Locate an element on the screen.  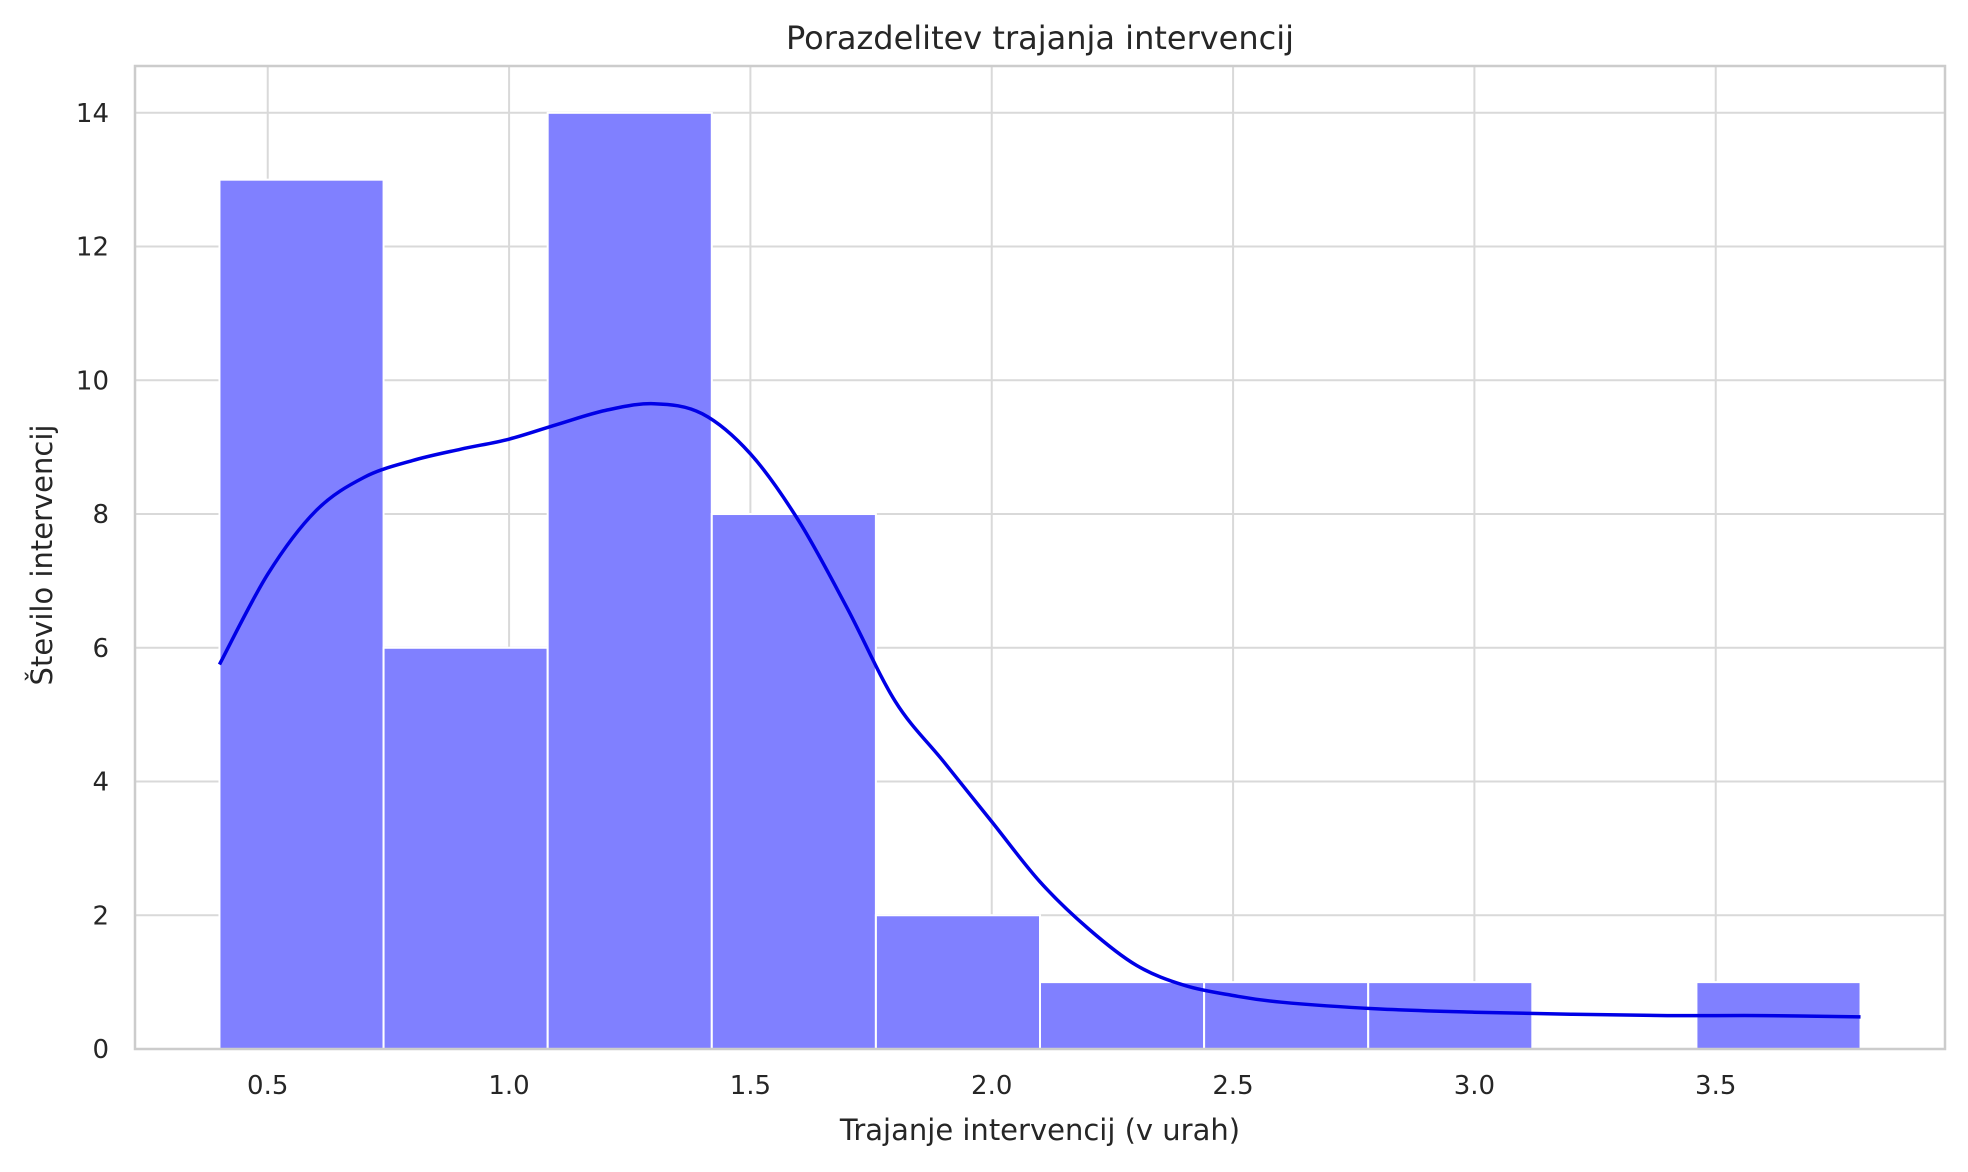
y-tick-label: 6 is located at coordinates (100, 649).